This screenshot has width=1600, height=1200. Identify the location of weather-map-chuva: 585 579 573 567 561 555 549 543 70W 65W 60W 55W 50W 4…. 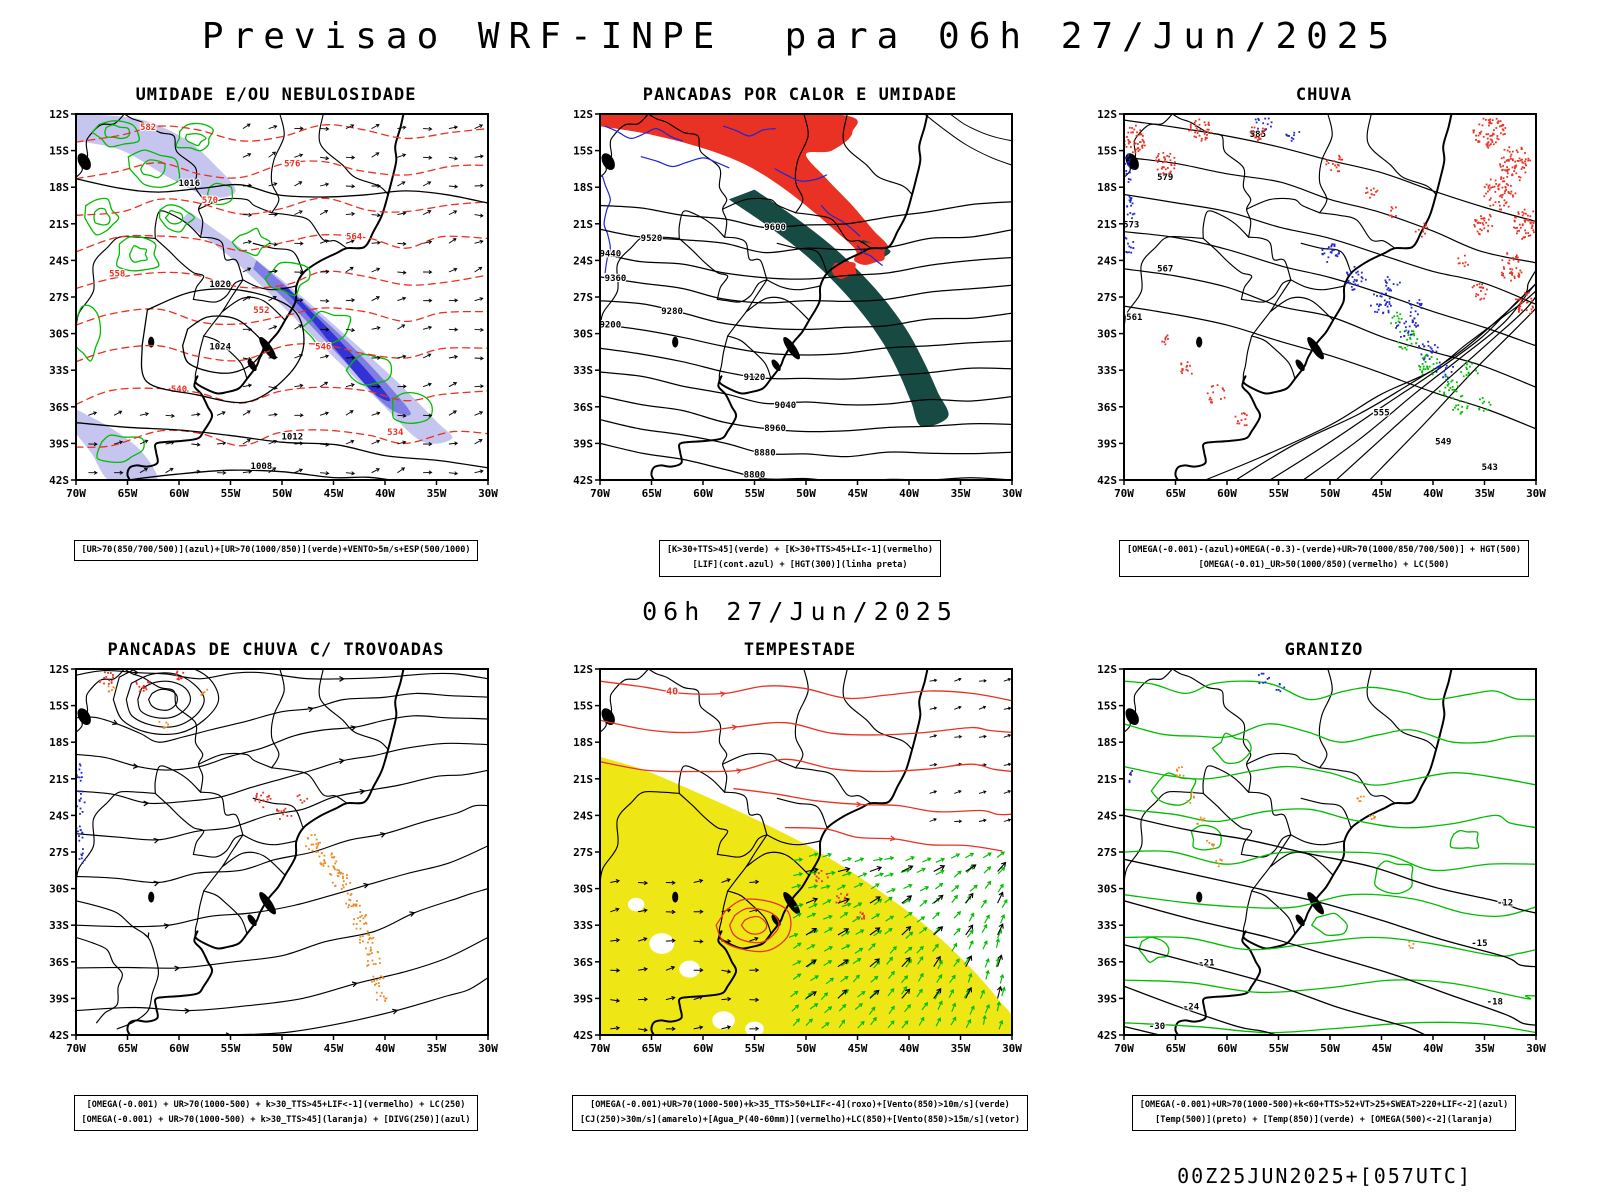
(1324, 322).